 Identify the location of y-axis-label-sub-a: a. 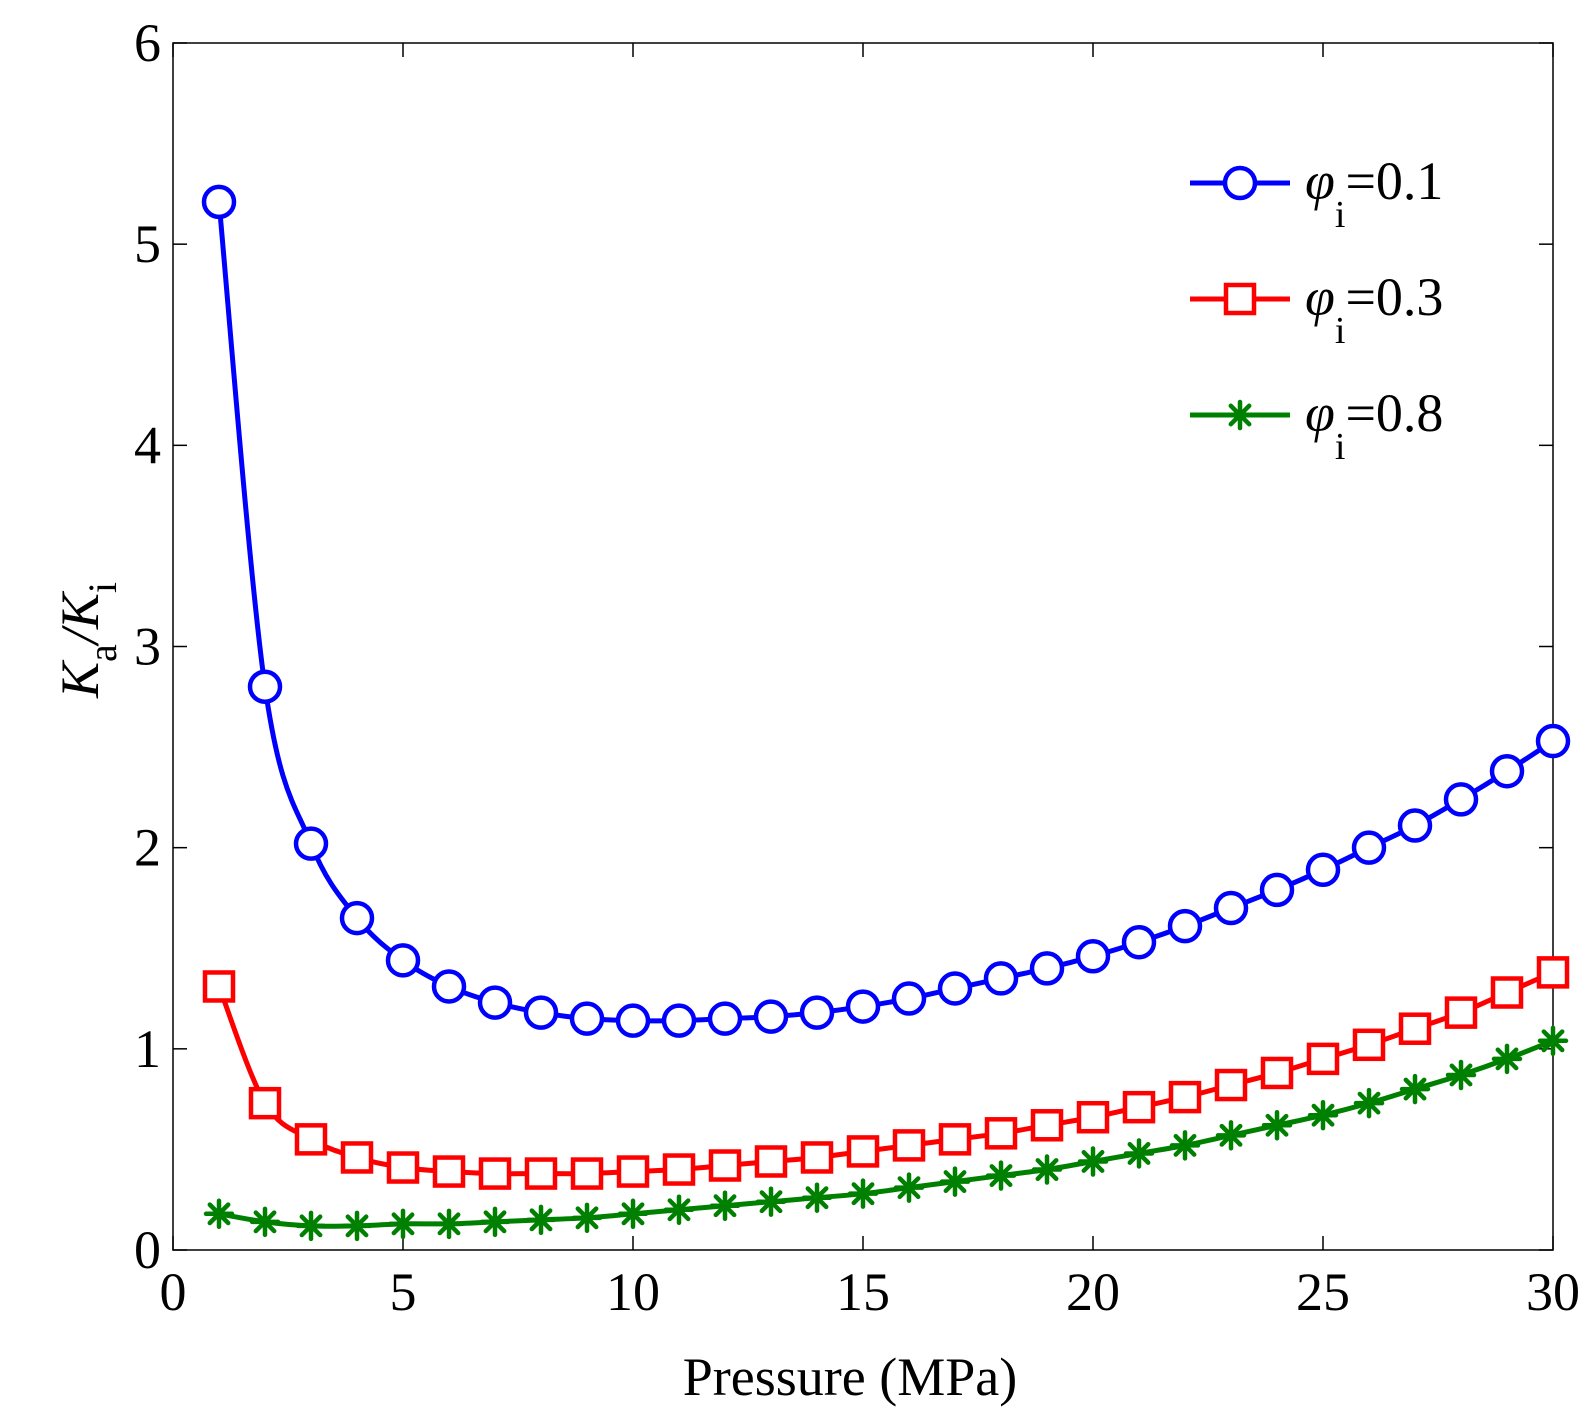
(102, 653).